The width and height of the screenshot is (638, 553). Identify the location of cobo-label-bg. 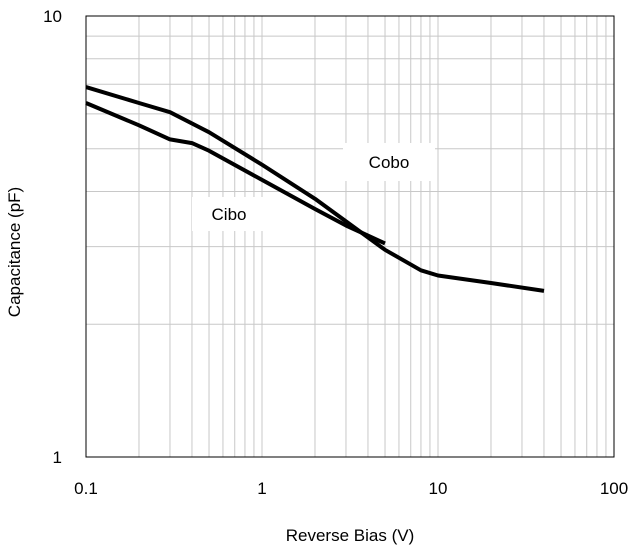
(389, 162).